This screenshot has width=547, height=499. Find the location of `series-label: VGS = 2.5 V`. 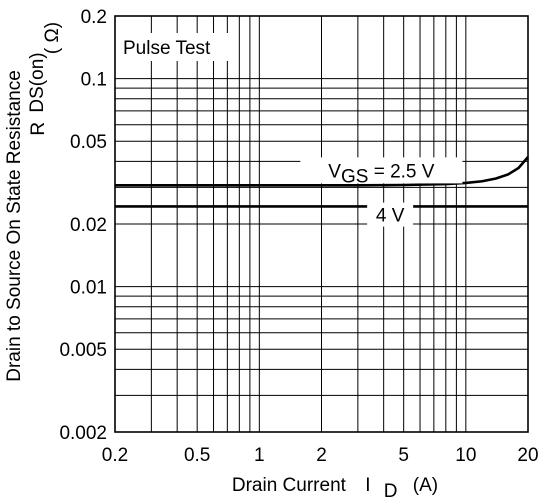

series-label: VGS = 2.5 V is located at coordinates (381, 174).